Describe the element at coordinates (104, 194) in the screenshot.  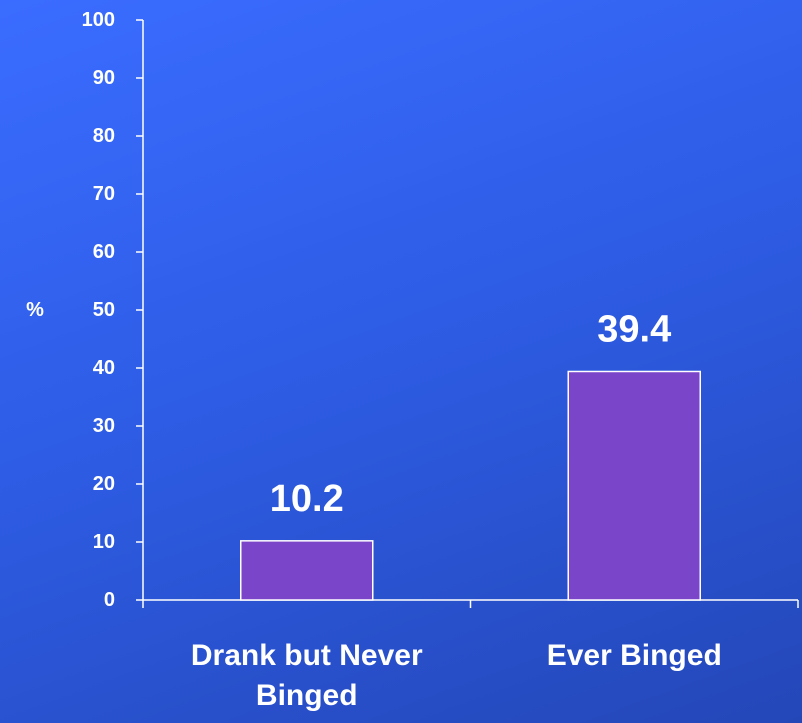
I see `y-tick-label: 70` at that location.